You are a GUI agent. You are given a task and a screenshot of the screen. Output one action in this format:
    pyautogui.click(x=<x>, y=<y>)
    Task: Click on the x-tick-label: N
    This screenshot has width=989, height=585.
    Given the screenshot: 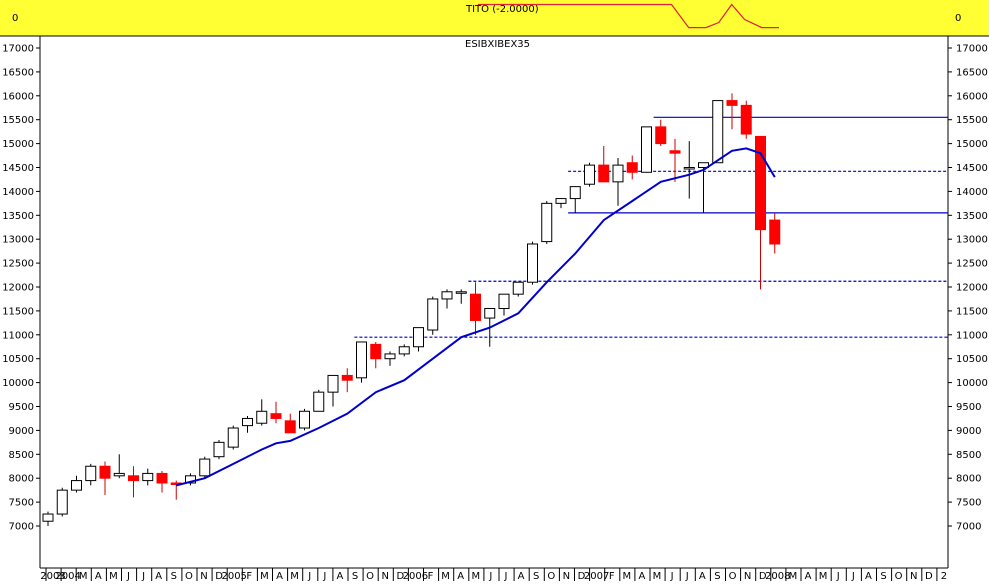 What is the action you would take?
    pyautogui.click(x=566, y=576)
    